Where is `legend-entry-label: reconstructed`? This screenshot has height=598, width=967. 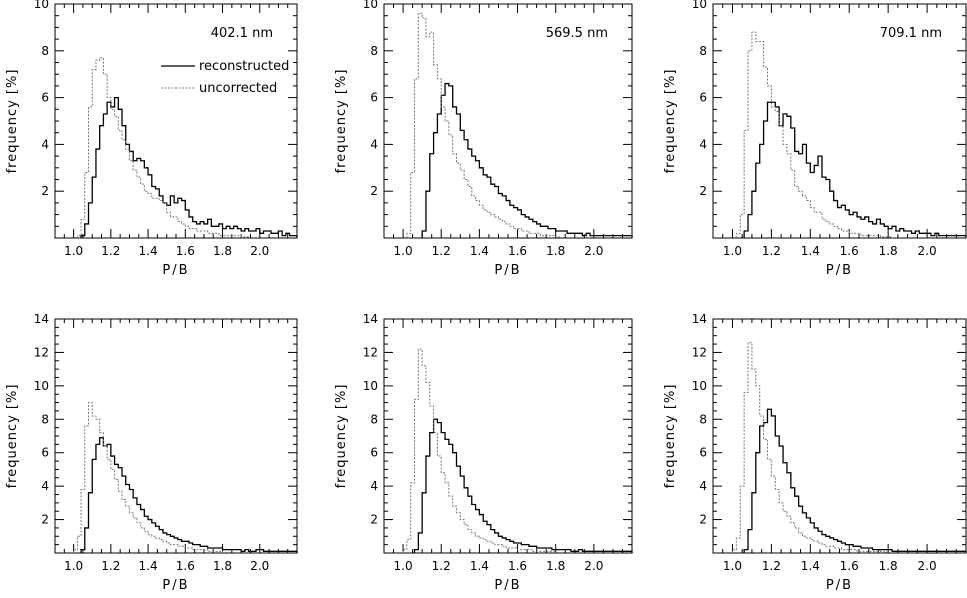
legend-entry-label: reconstructed is located at coordinates (244, 66).